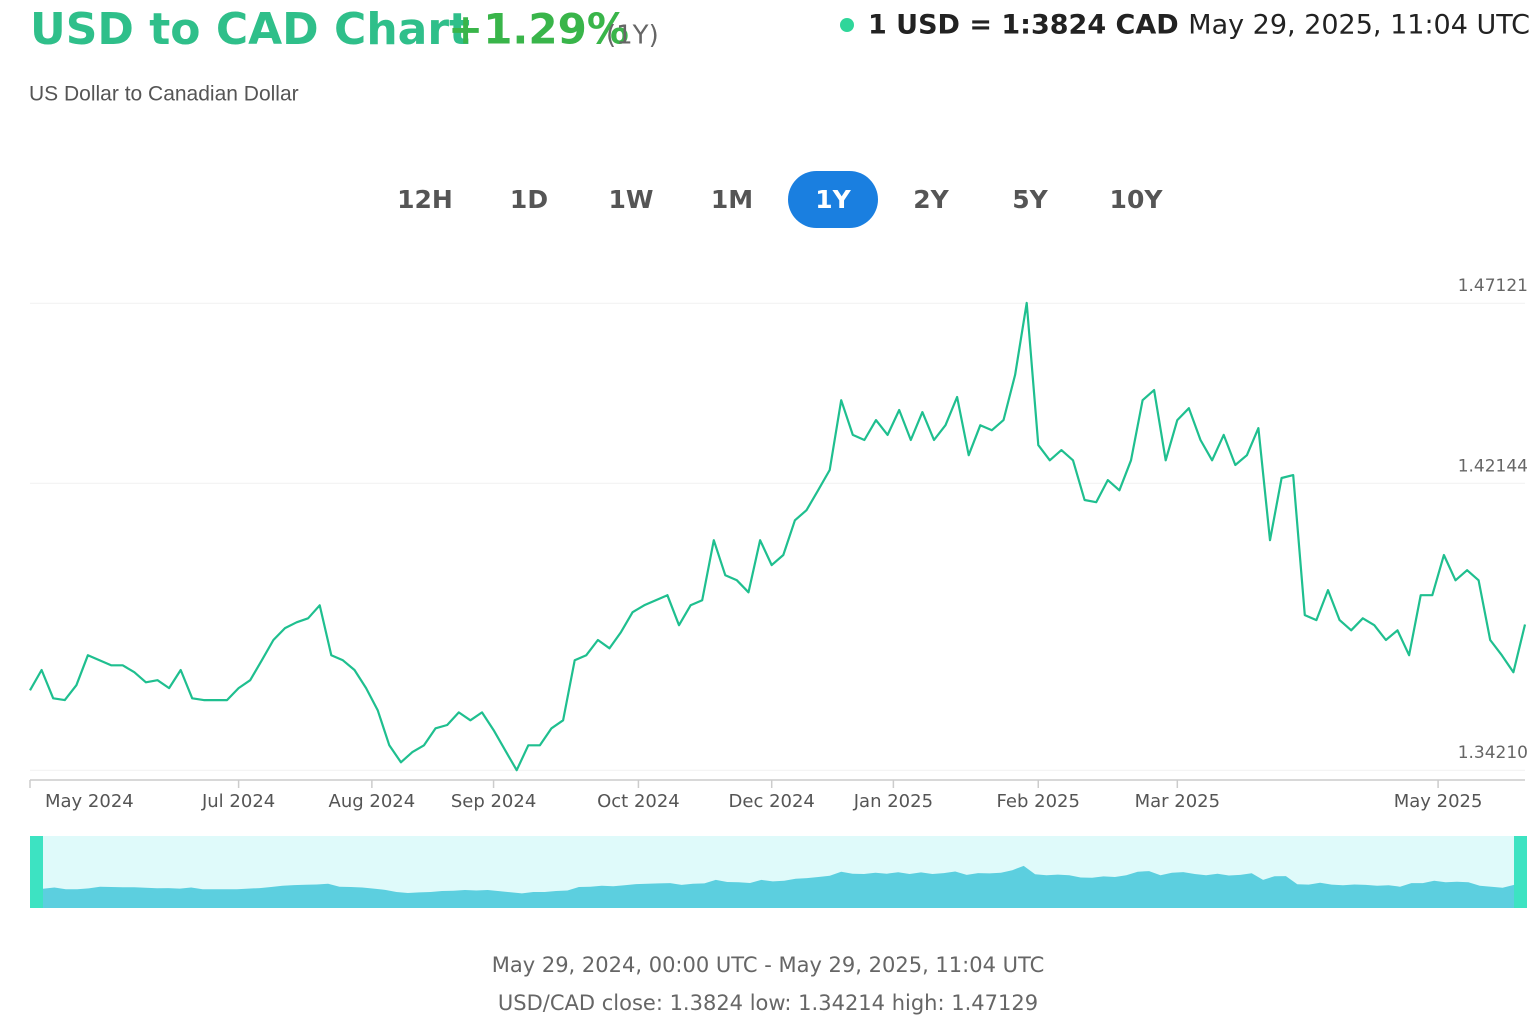 This screenshot has width=1536, height=1024. Describe the element at coordinates (1493, 466) in the screenshot. I see `y-tick-label: 1.42144` at that location.